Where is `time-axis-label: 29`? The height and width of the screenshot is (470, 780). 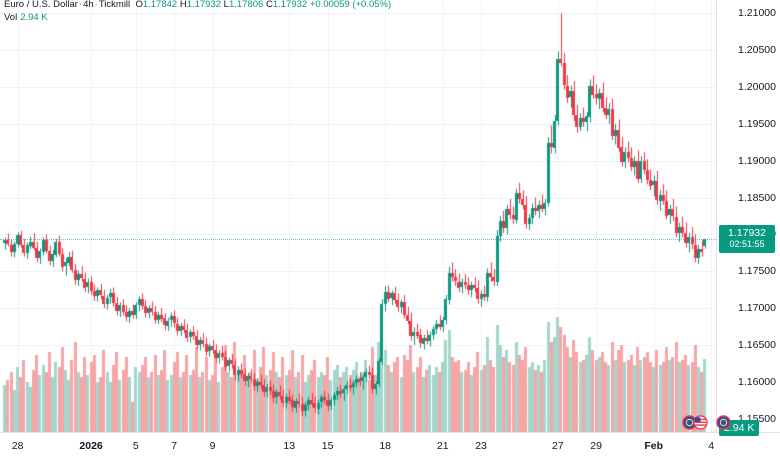 time-axis-label: 29 is located at coordinates (596, 446).